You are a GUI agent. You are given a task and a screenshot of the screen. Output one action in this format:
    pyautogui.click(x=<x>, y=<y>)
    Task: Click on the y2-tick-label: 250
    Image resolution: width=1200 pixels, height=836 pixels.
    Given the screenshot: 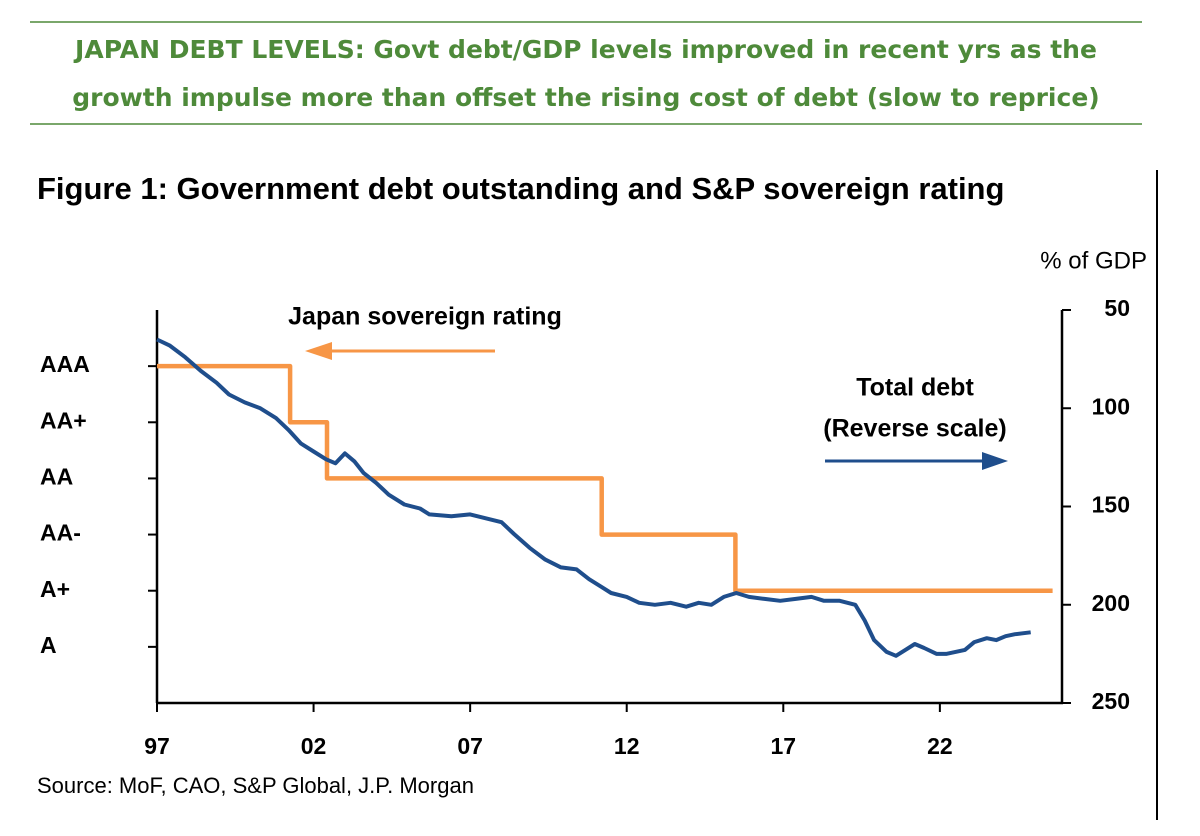 What is the action you would take?
    pyautogui.click(x=1111, y=701)
    